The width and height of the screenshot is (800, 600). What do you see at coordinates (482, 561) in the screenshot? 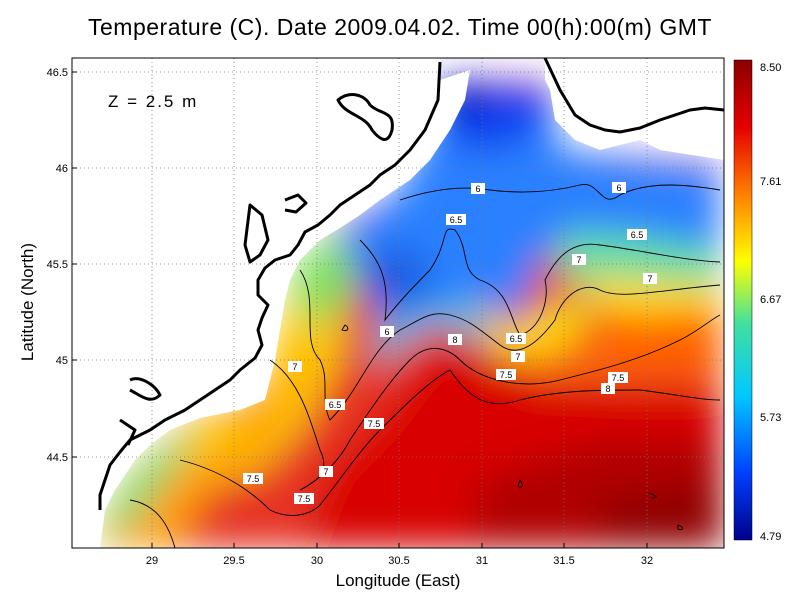
I see `x-tick-label: 31` at bounding box center [482, 561].